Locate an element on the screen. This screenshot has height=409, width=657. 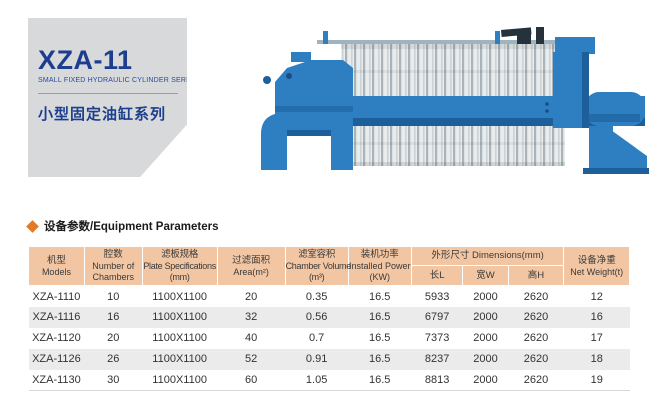
col-models: 机型 Models is located at coordinates (56, 266).